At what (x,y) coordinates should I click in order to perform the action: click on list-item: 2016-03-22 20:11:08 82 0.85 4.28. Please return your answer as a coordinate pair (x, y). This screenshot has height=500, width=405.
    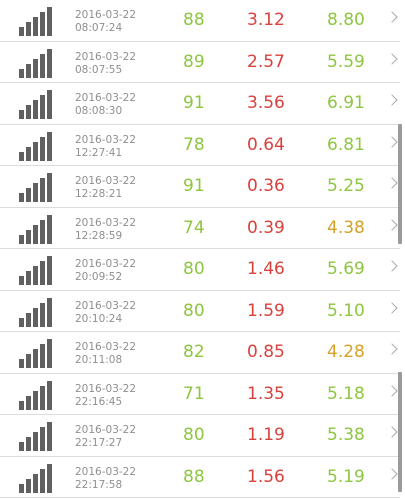
    Looking at the image, I should click on (200, 353).